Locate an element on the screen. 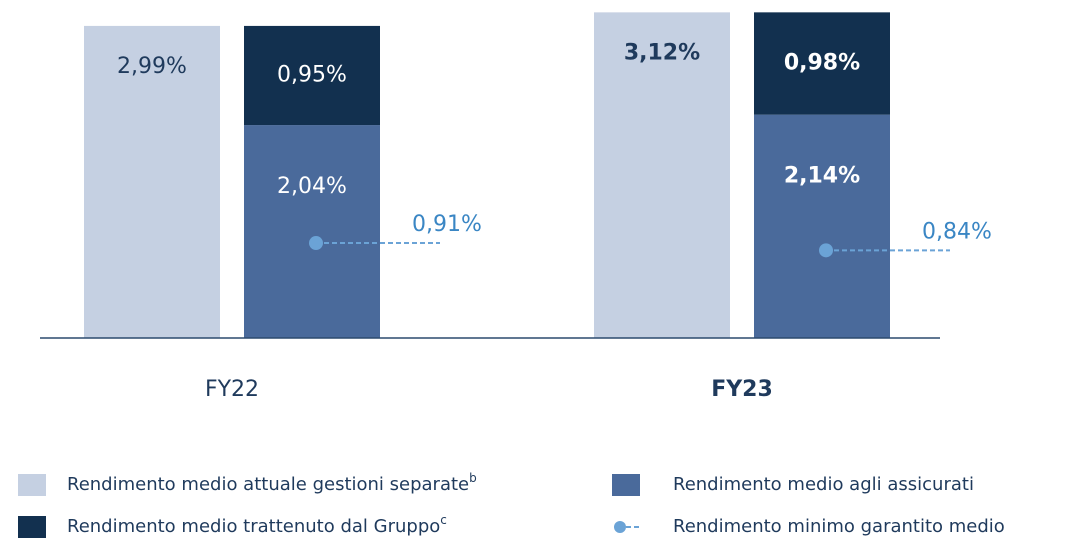 This screenshot has height=546, width=1077. legend-superscript: b is located at coordinates (473, 478).